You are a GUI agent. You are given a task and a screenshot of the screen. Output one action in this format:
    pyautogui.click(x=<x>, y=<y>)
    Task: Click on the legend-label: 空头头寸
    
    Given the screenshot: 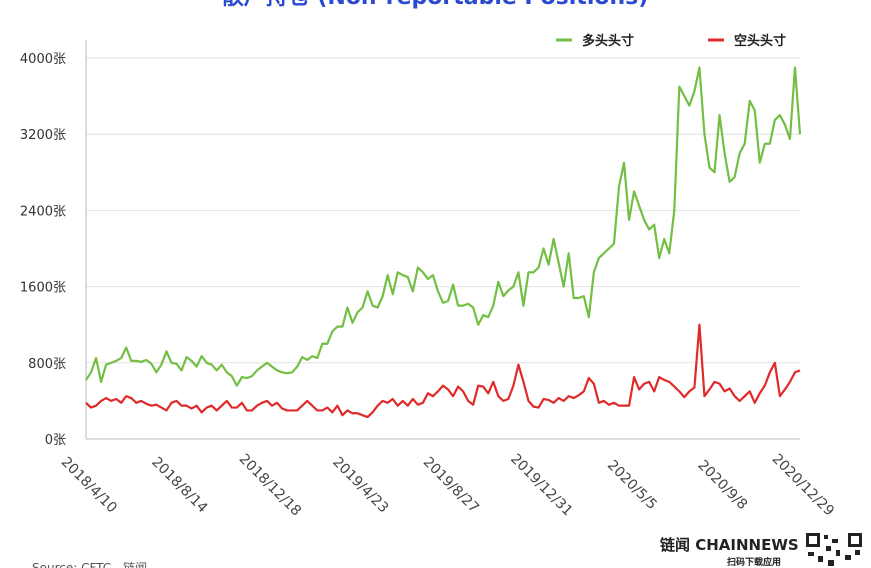 What is the action you would take?
    pyautogui.click(x=760, y=41)
    